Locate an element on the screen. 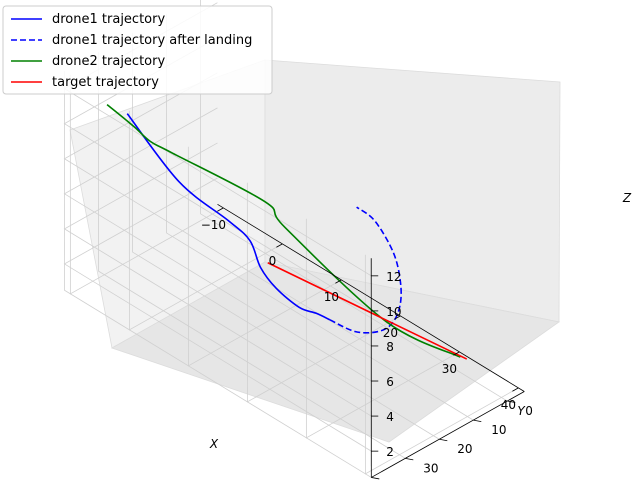 The image size is (640, 480). z-tick-label: 2 is located at coordinates (390, 452).